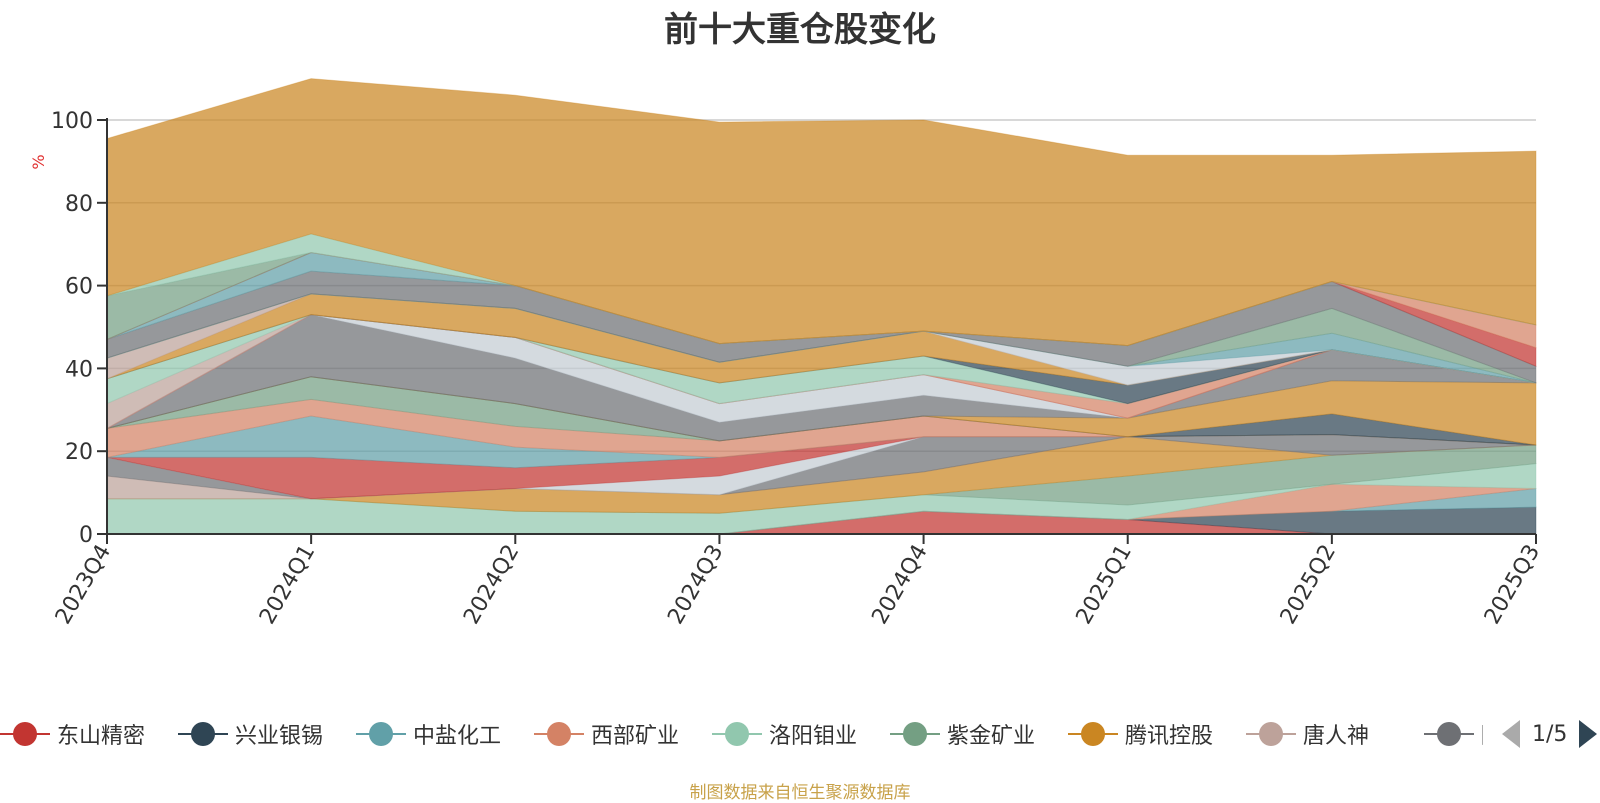 The width and height of the screenshot is (1600, 803). Describe the element at coordinates (457, 736) in the screenshot. I see `legend-label: 中盐化工` at that location.